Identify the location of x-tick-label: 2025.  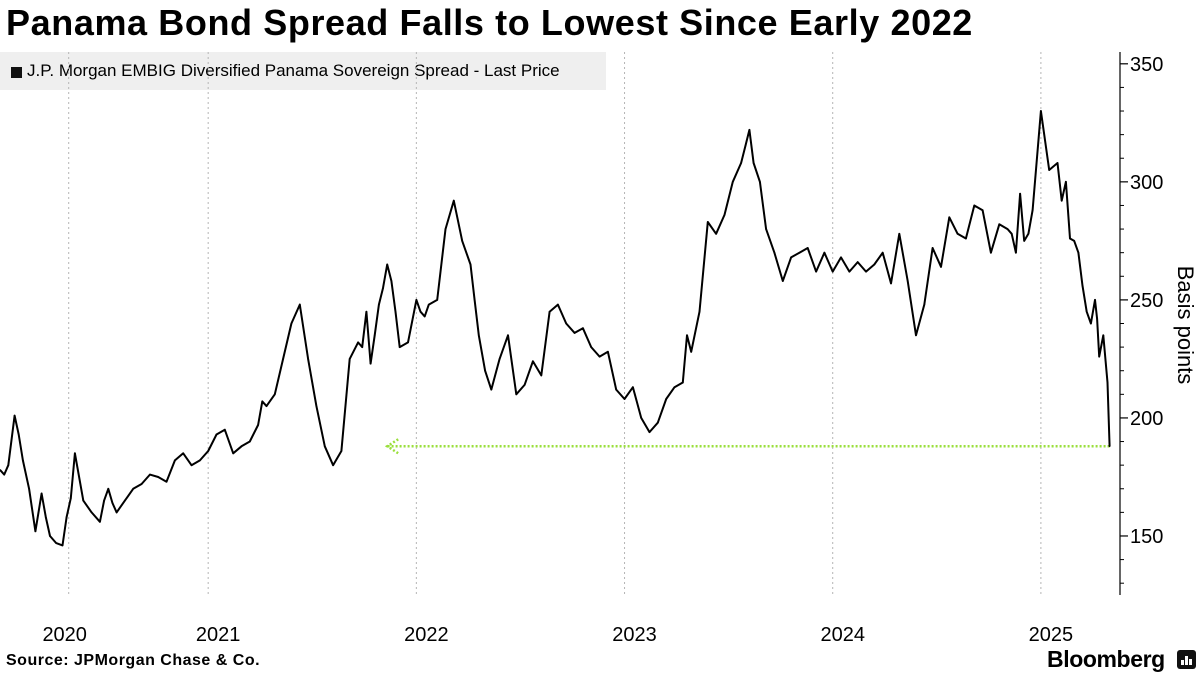
(1051, 635).